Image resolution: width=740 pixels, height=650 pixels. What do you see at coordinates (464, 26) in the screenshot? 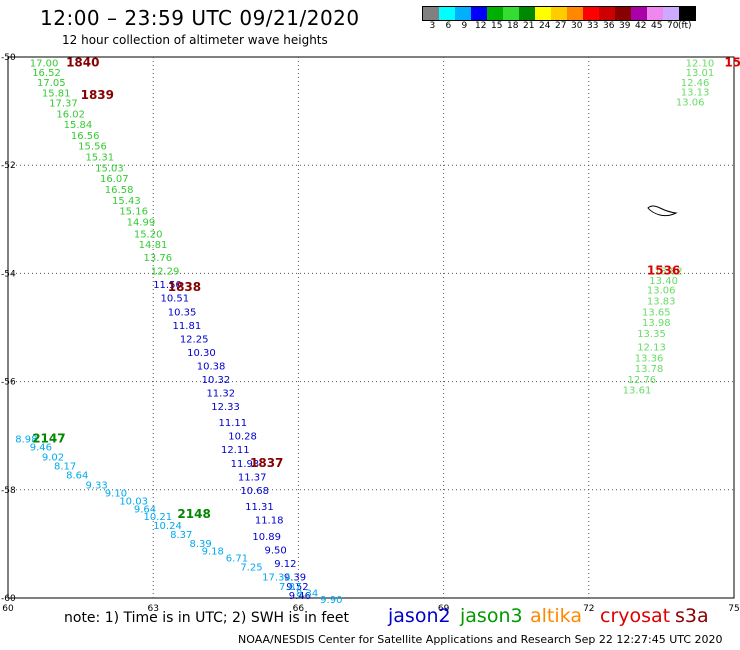
I see `colorbar-label: 9` at bounding box center [464, 26].